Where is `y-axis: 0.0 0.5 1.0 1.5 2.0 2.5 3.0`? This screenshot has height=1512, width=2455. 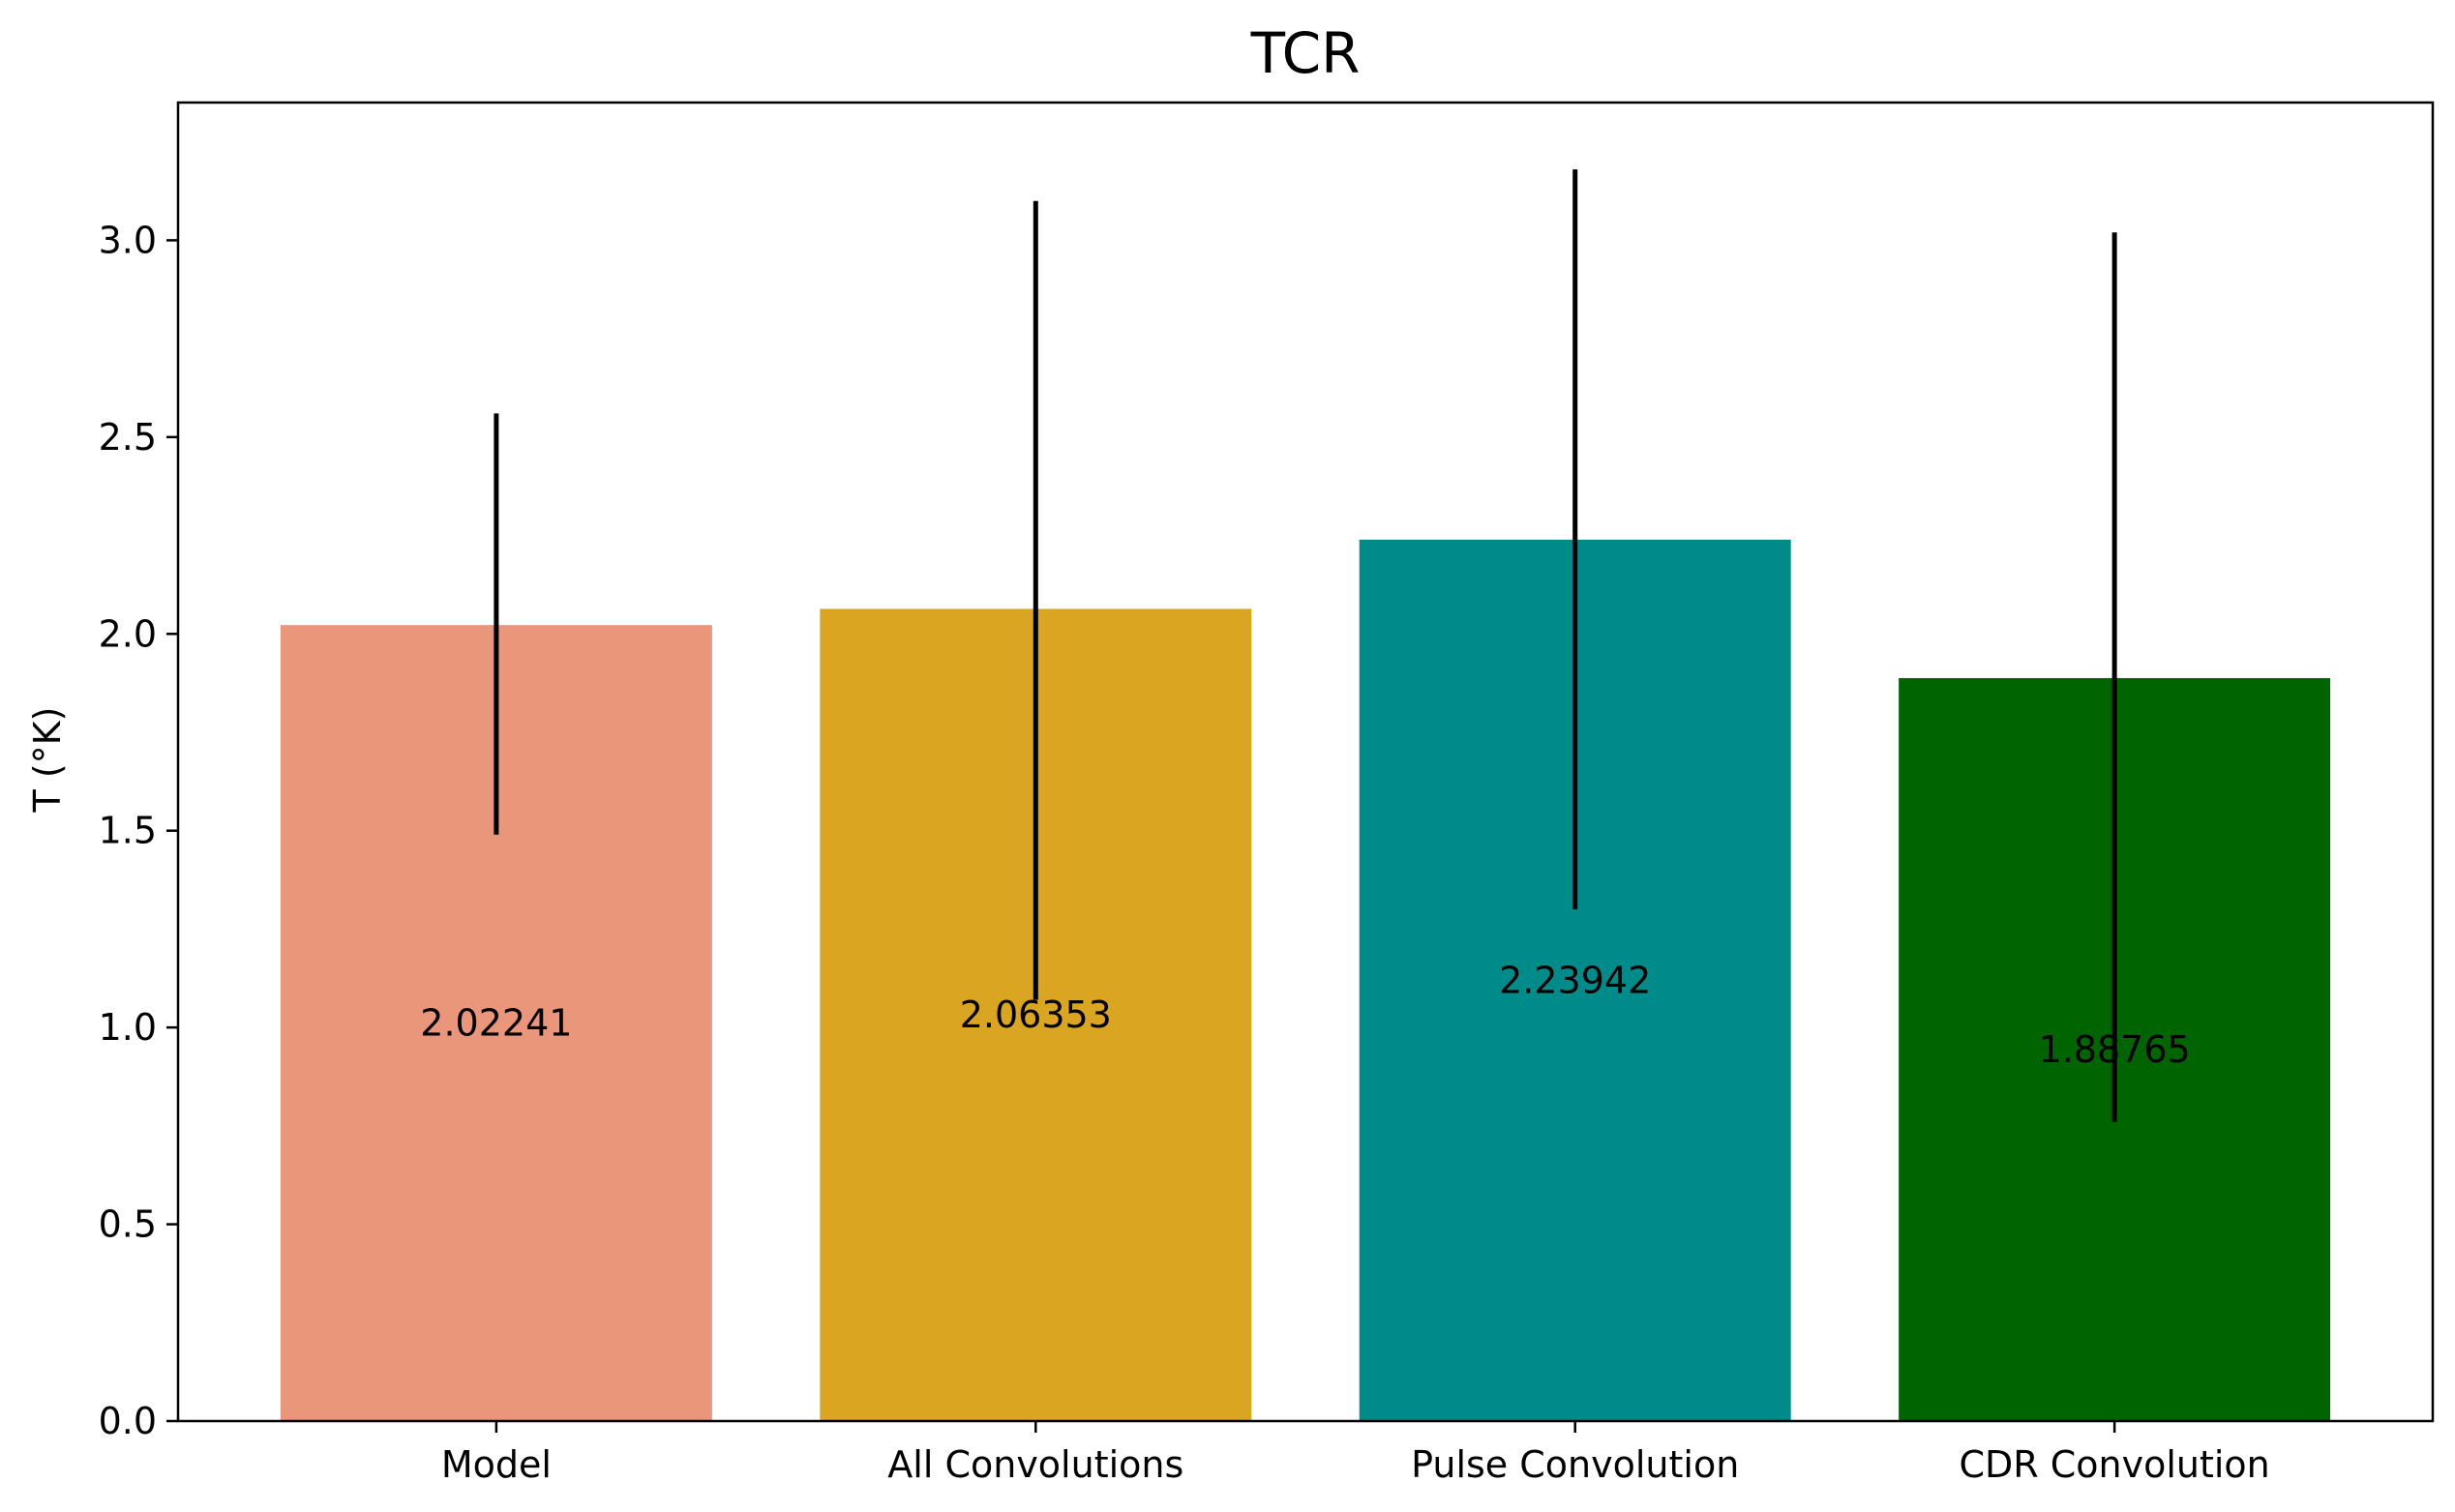 y-axis: 0.0 0.5 1.0 1.5 2.0 2.5 3.0 is located at coordinates (139, 830).